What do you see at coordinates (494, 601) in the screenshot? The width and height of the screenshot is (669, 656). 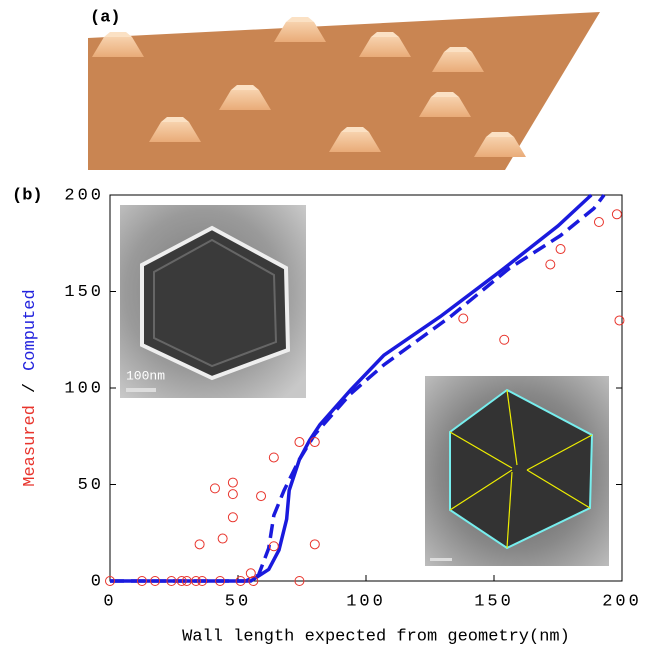 I see `x-tick-label: 150` at bounding box center [494, 601].